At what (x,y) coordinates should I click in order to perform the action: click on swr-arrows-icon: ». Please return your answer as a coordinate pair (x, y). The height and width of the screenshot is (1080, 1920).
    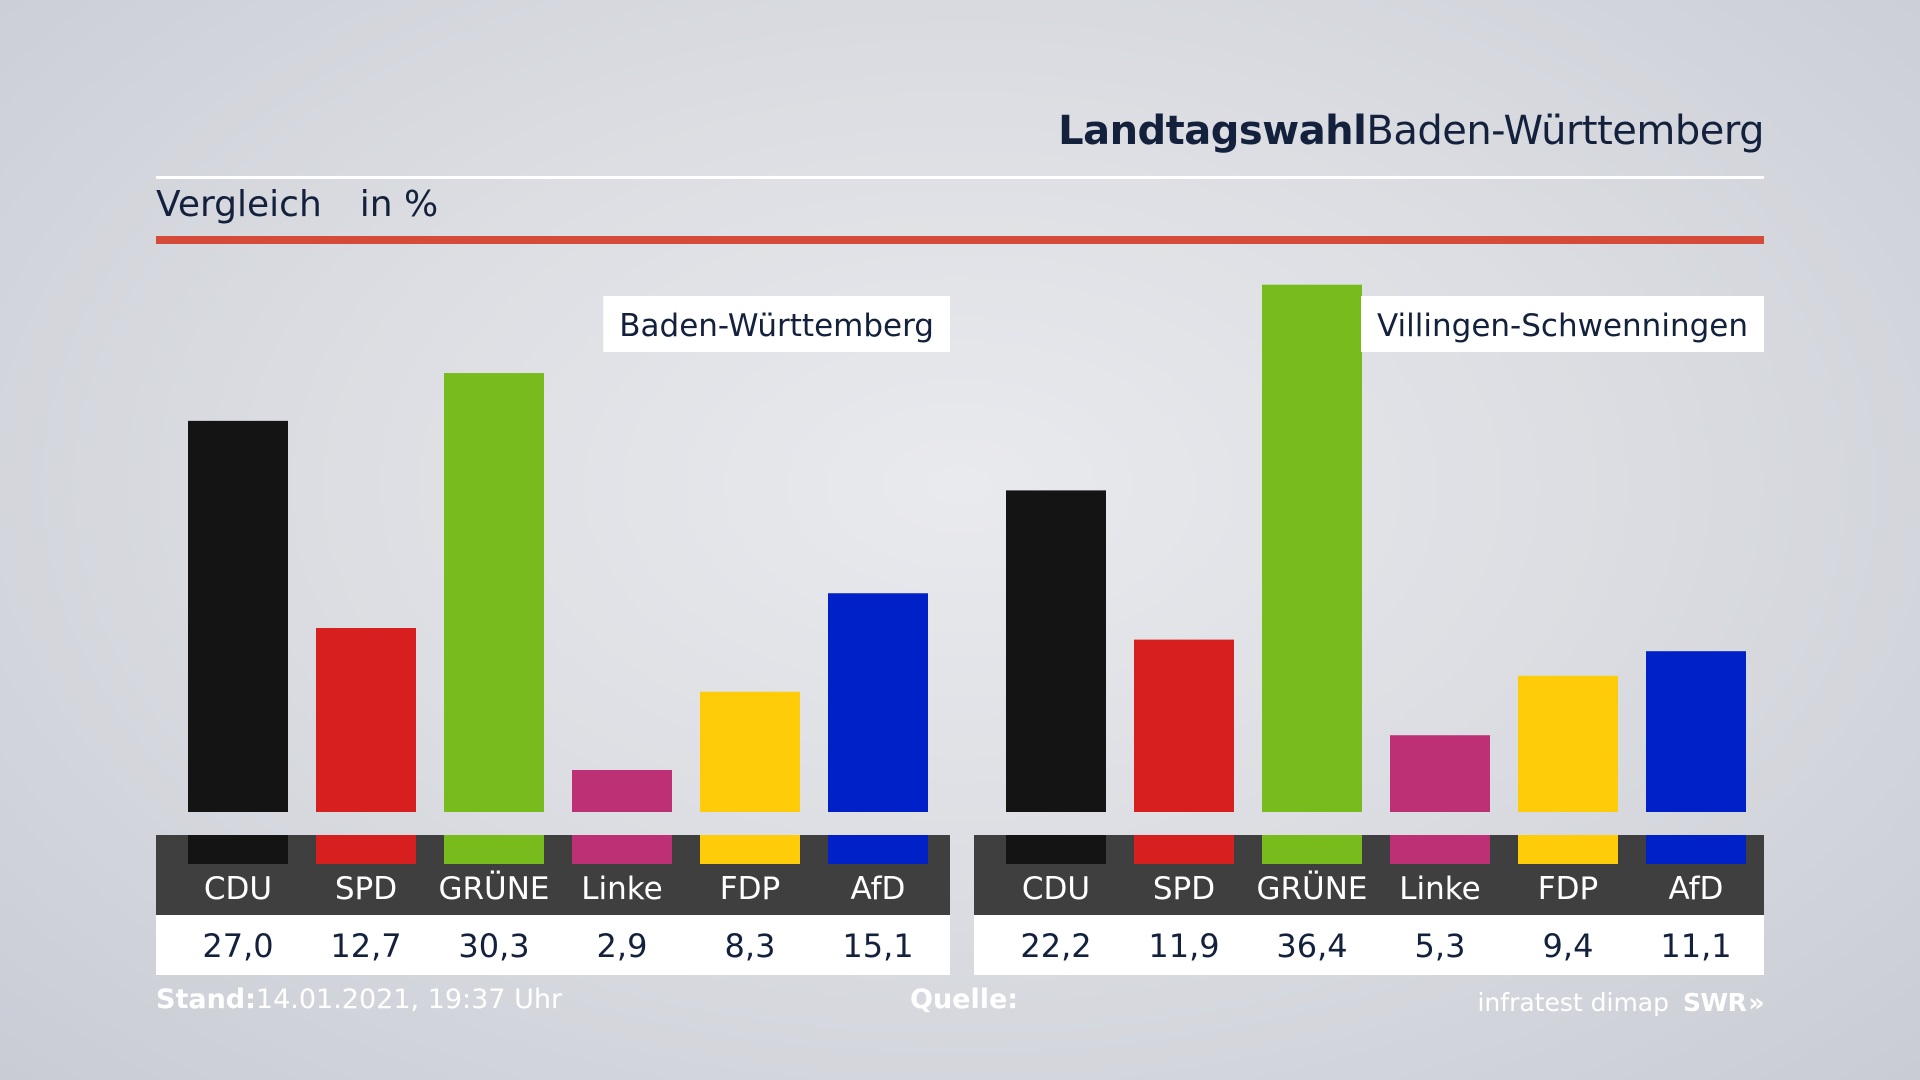
    Looking at the image, I should click on (1756, 1002).